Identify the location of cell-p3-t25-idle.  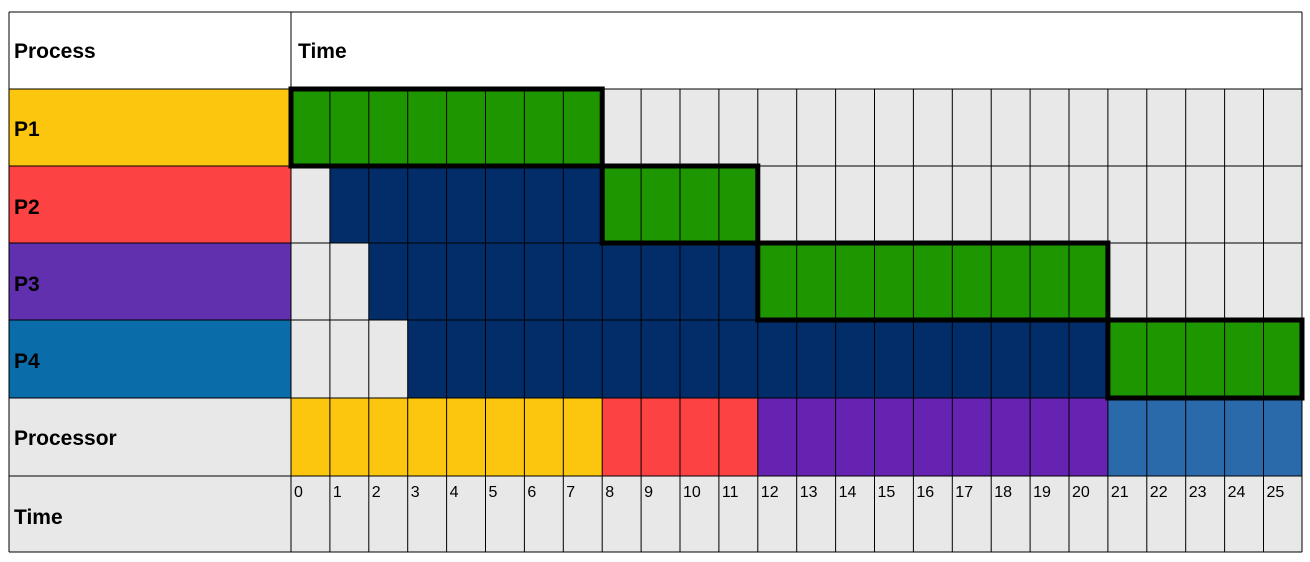
(1282, 281).